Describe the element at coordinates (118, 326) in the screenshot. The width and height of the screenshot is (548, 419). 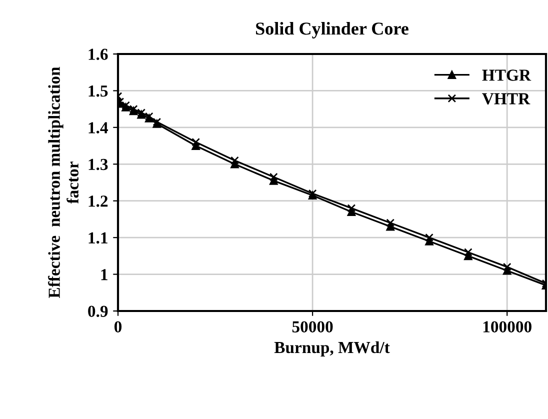
I see `x-tick-label: 0` at that location.